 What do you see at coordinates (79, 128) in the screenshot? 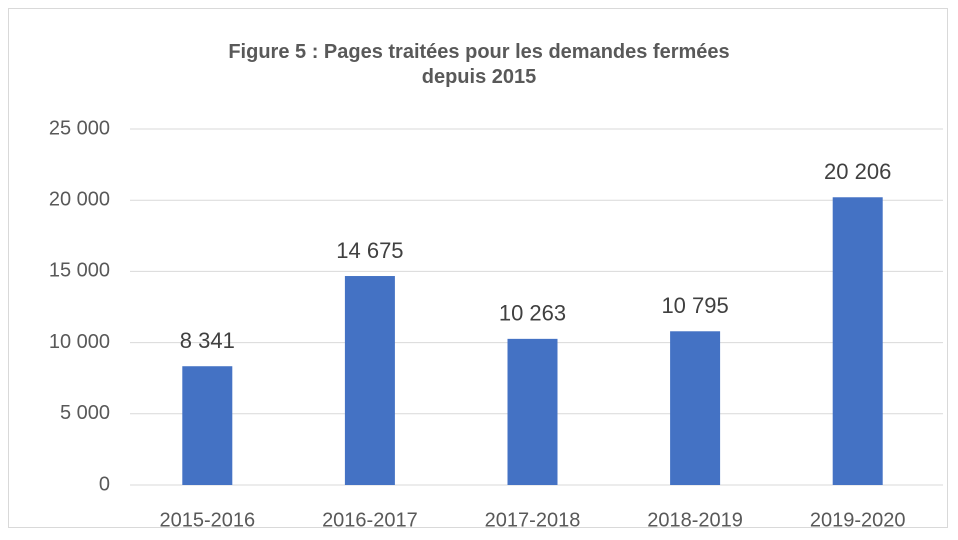
I see `y-tick-label: 25 000` at bounding box center [79, 128].